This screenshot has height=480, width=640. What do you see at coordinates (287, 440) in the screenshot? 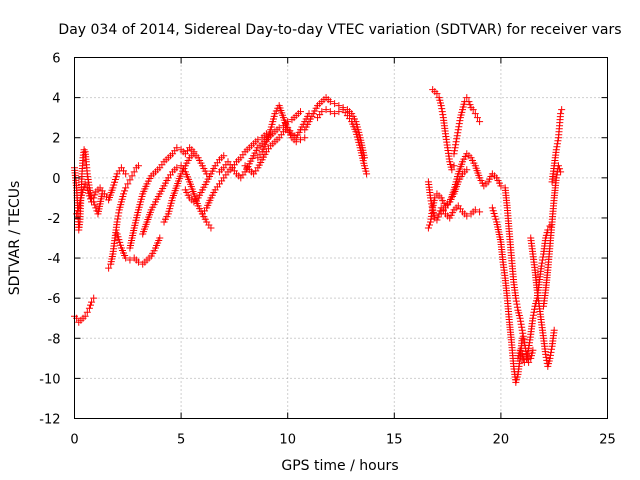
I see `x-tick-label: 10` at bounding box center [287, 440].